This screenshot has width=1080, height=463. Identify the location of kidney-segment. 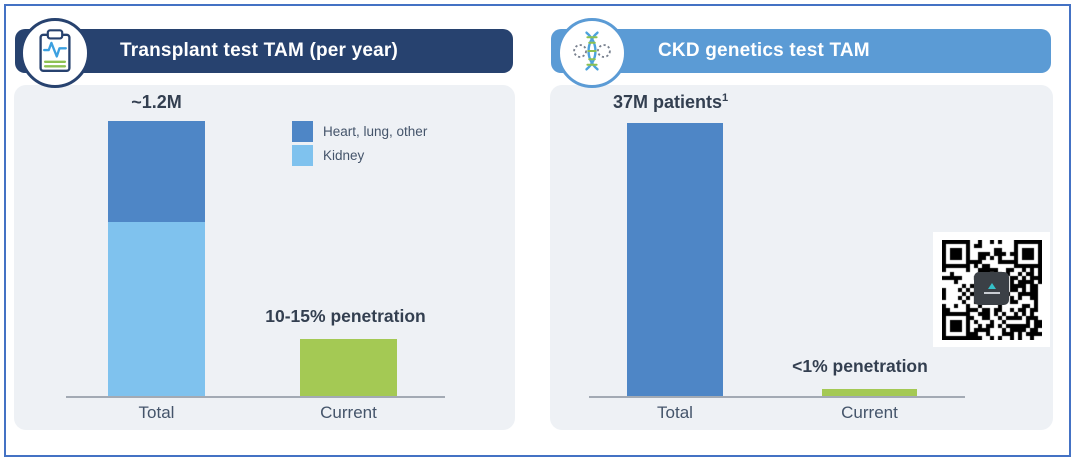
(156, 309).